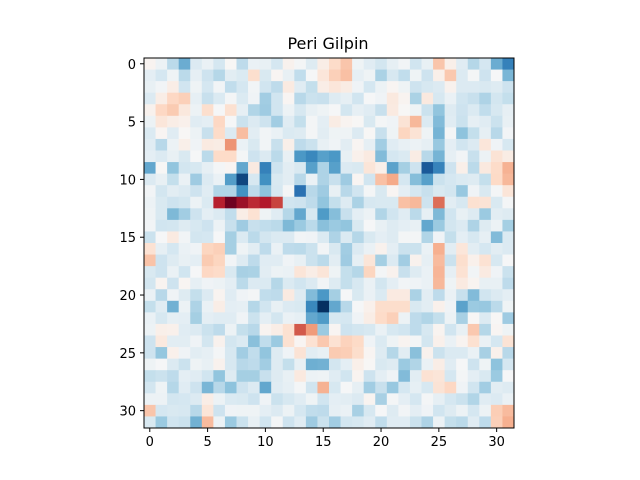  Describe the element at coordinates (496, 442) in the screenshot. I see `x-tick-label: 30` at that location.